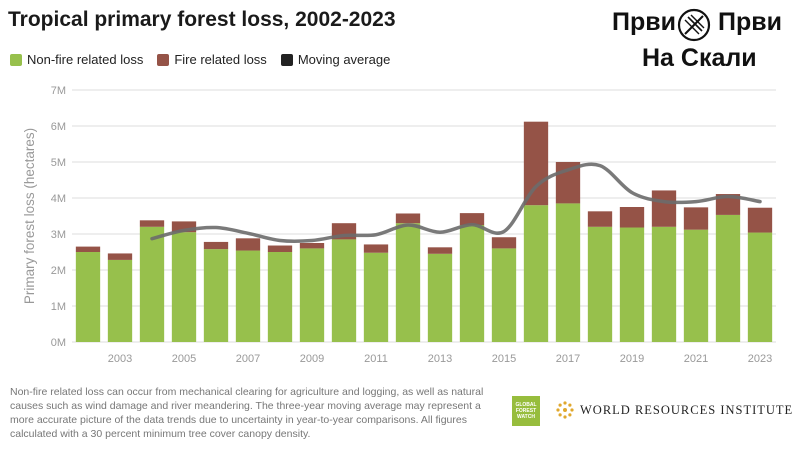 This screenshot has width=800, height=450. Describe the element at coordinates (456, 202) in the screenshot. I see `moving-average-line` at that location.